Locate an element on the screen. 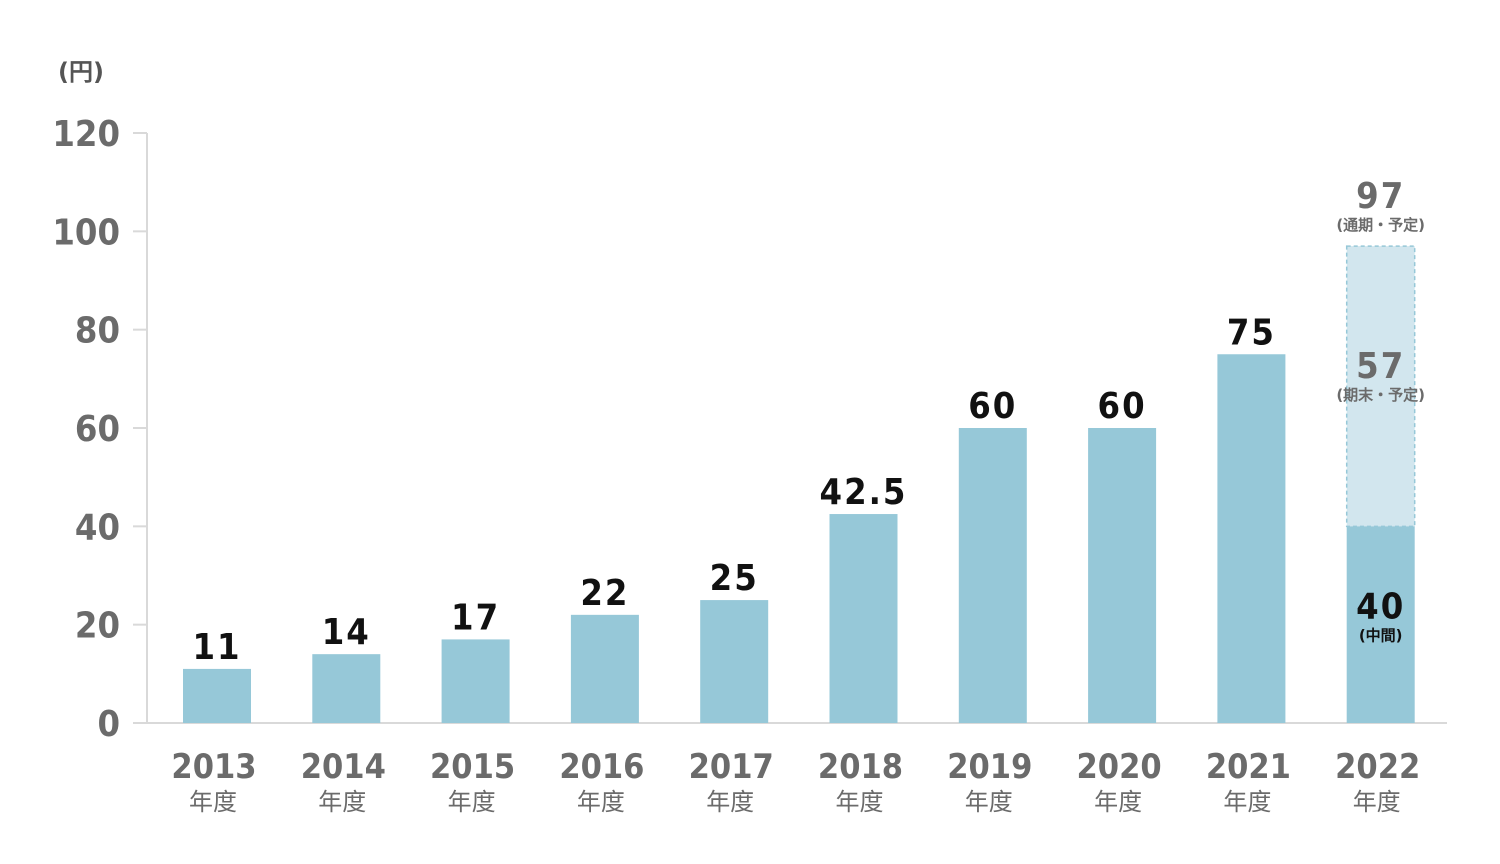 This screenshot has width=1500, height=864. value-label-2018: 42.5 is located at coordinates (864, 492).